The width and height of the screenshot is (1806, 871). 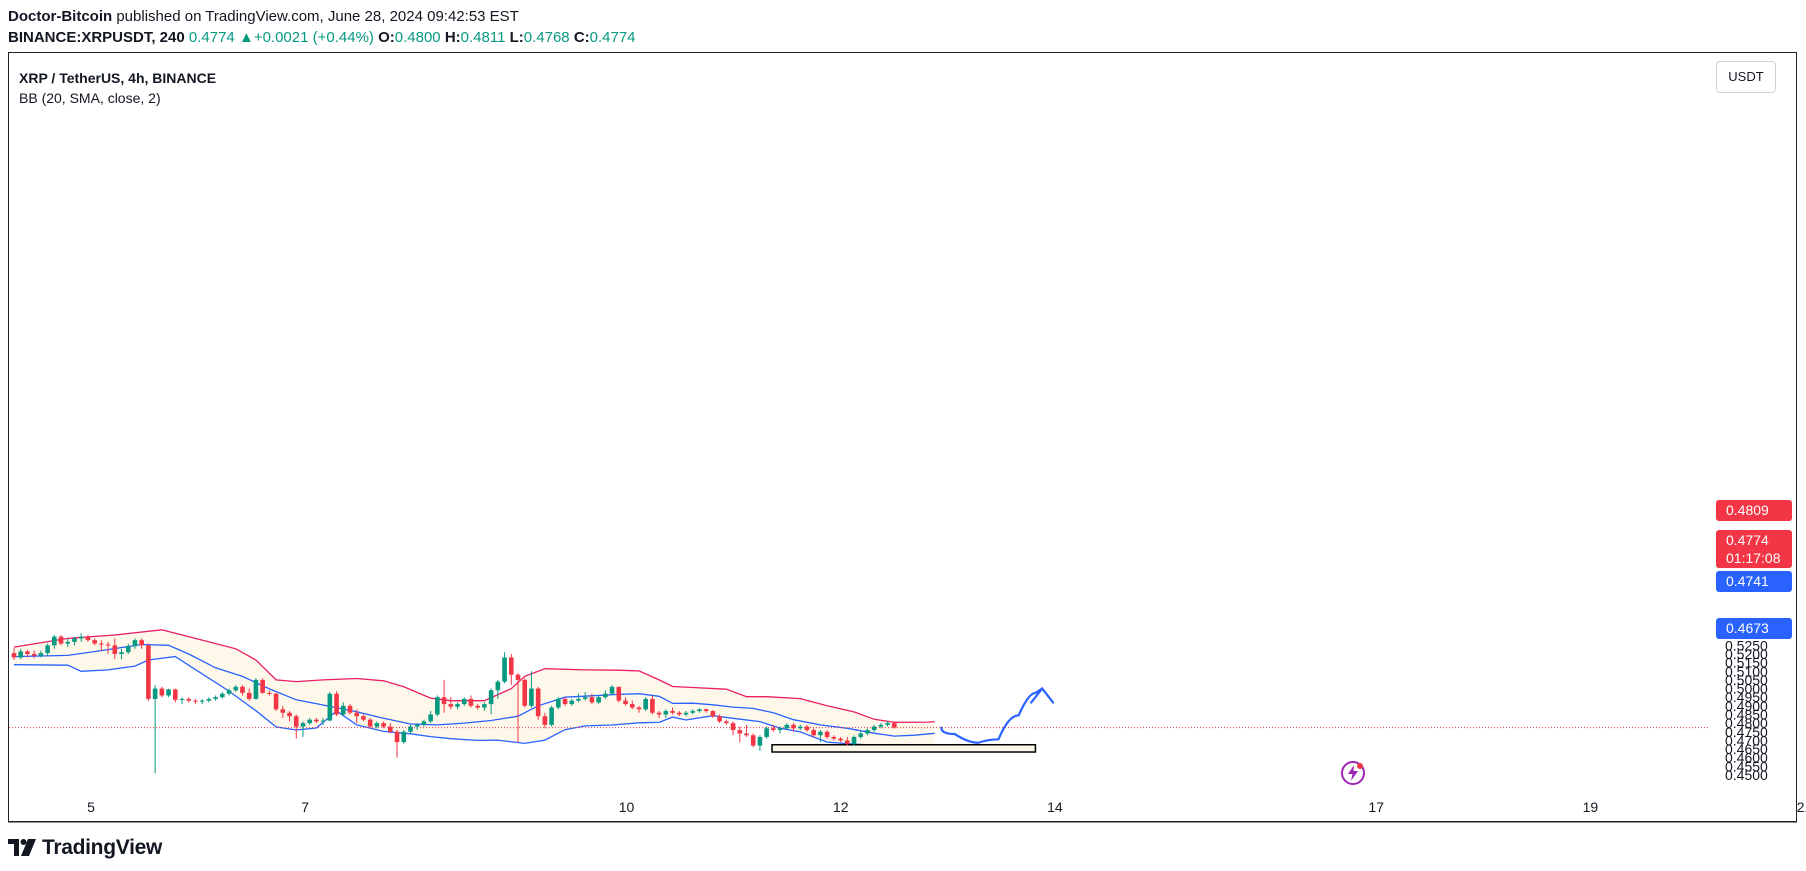 What do you see at coordinates (386, 37) in the screenshot?
I see `open-label: O:` at bounding box center [386, 37].